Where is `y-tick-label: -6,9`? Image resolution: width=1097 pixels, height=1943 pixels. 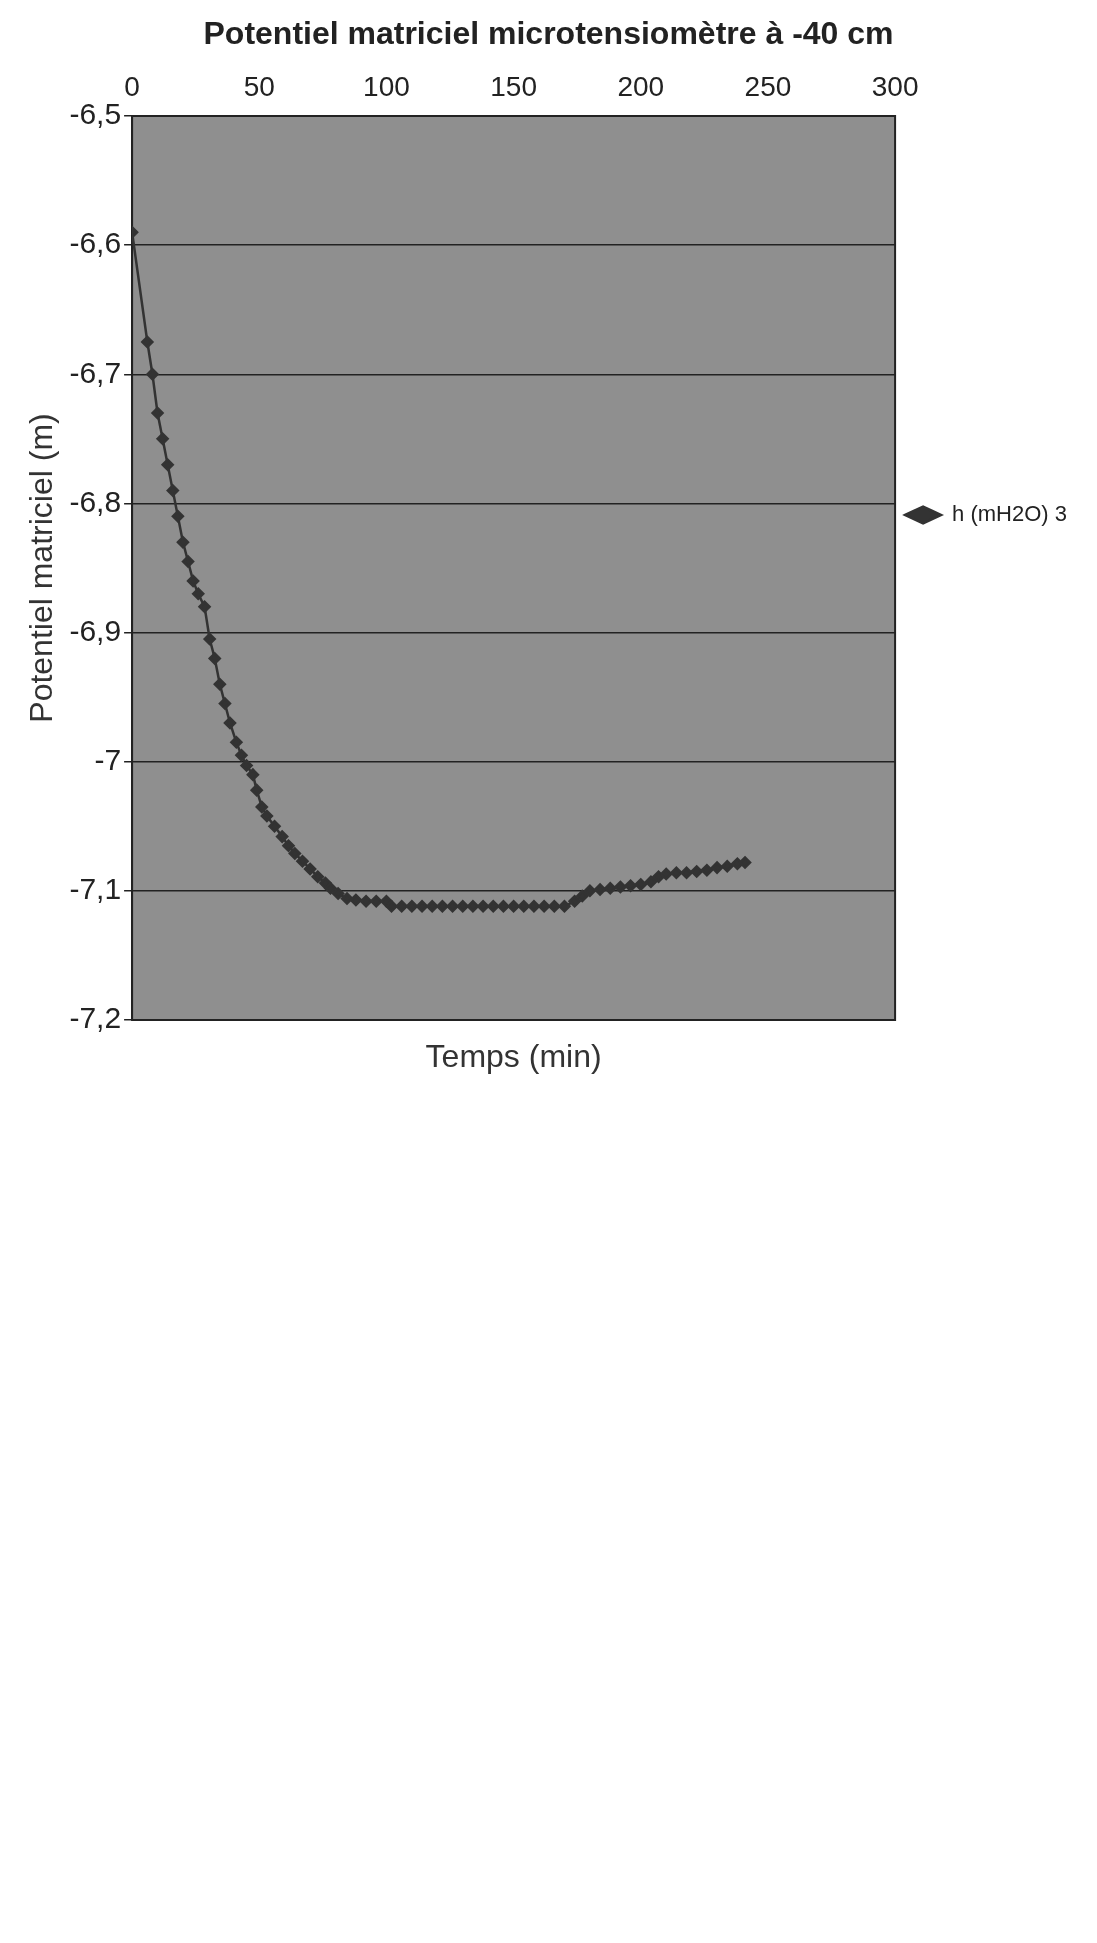 y-tick-label: -6,9 is located at coordinates (95, 630).